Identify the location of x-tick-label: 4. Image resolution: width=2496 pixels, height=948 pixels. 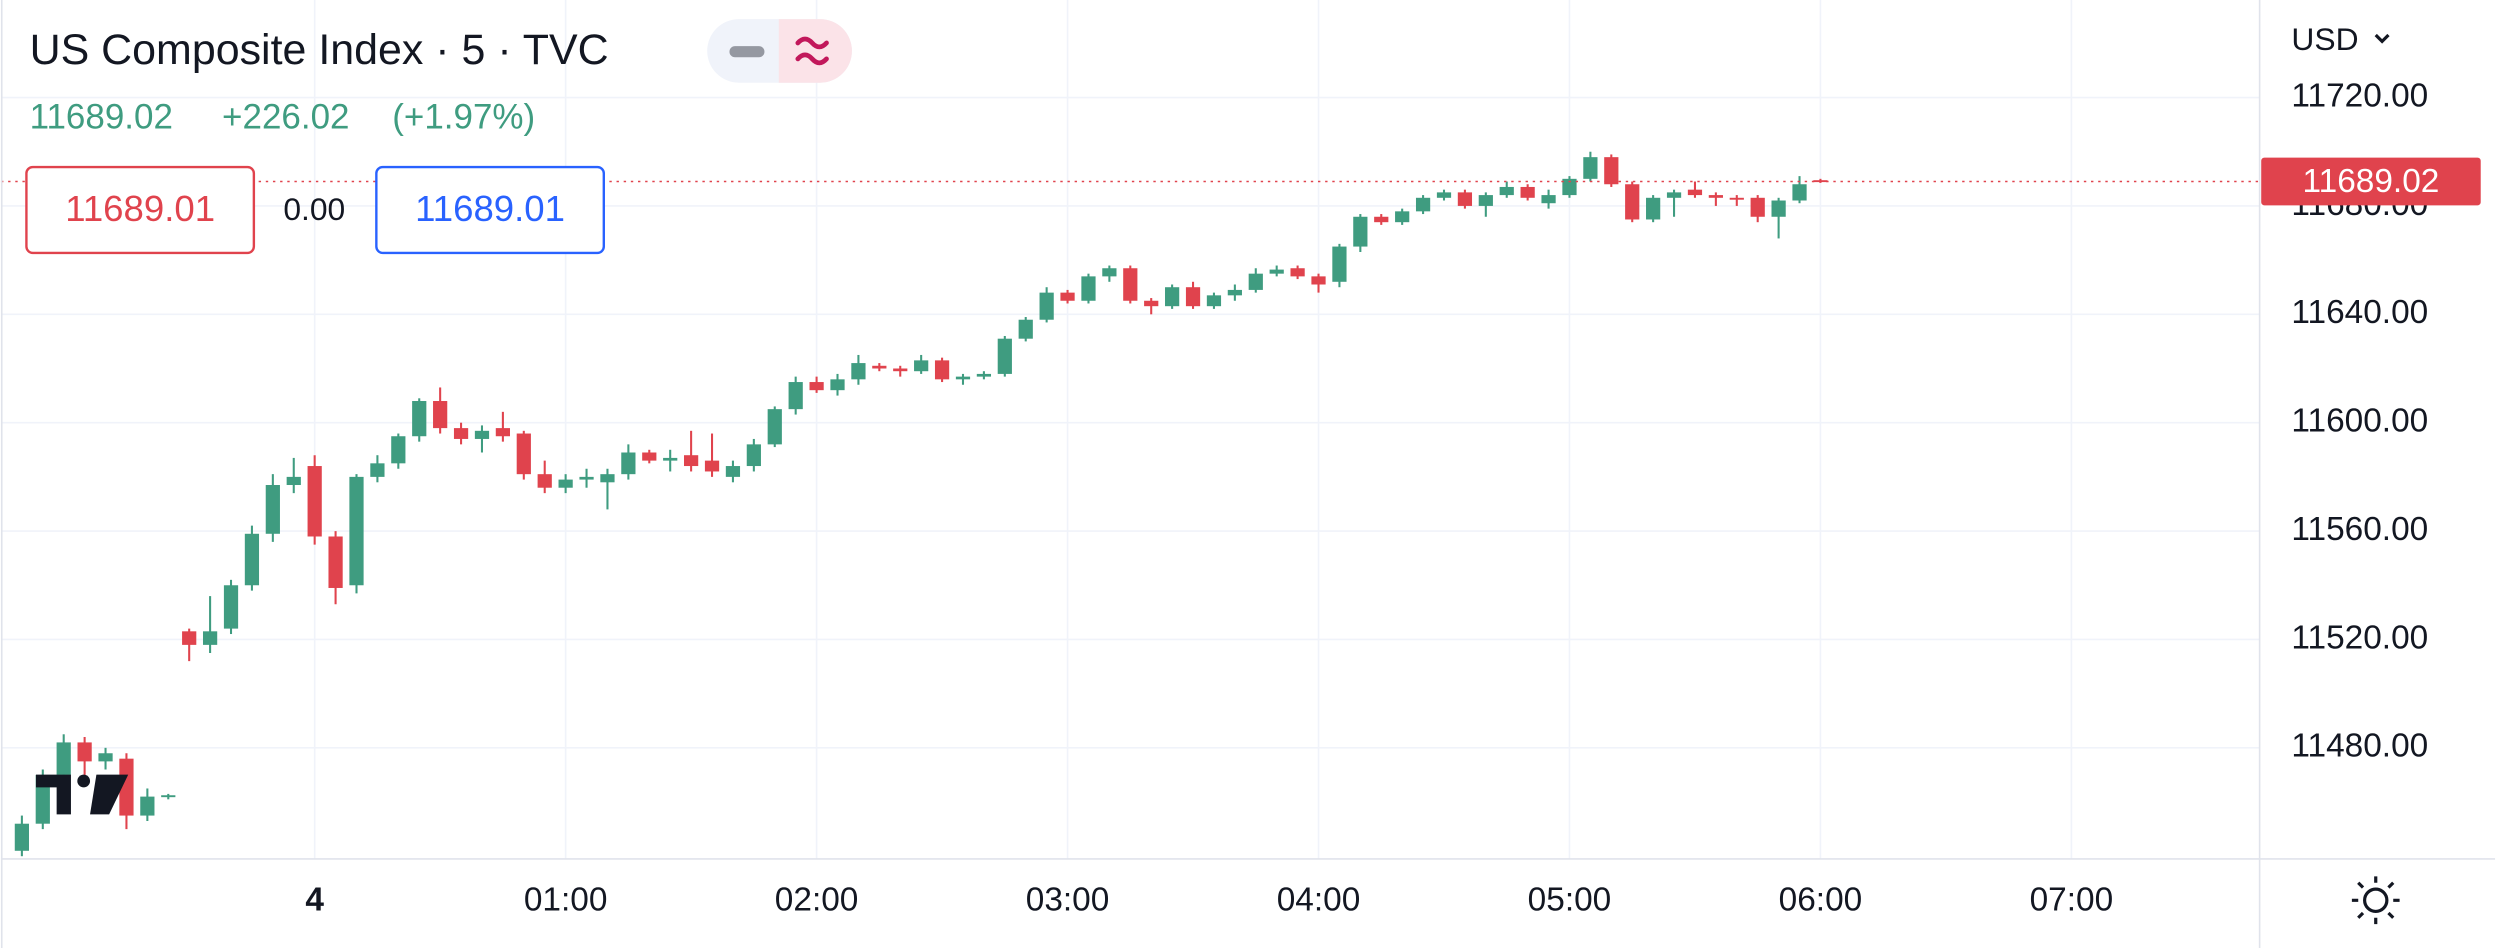
(314, 900).